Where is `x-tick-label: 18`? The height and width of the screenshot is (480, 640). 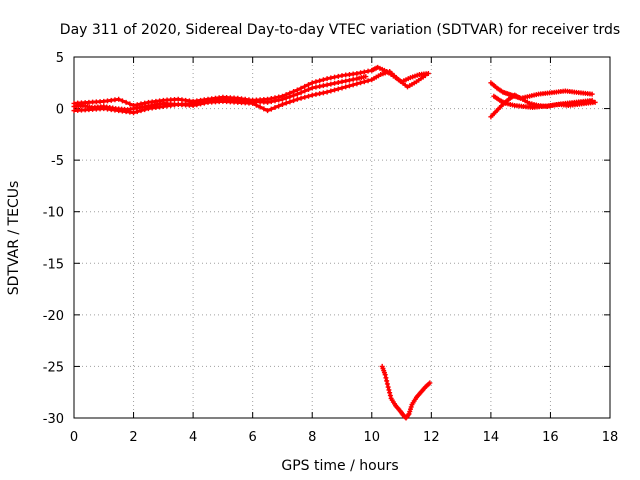
x-tick-label: 18 is located at coordinates (610, 437).